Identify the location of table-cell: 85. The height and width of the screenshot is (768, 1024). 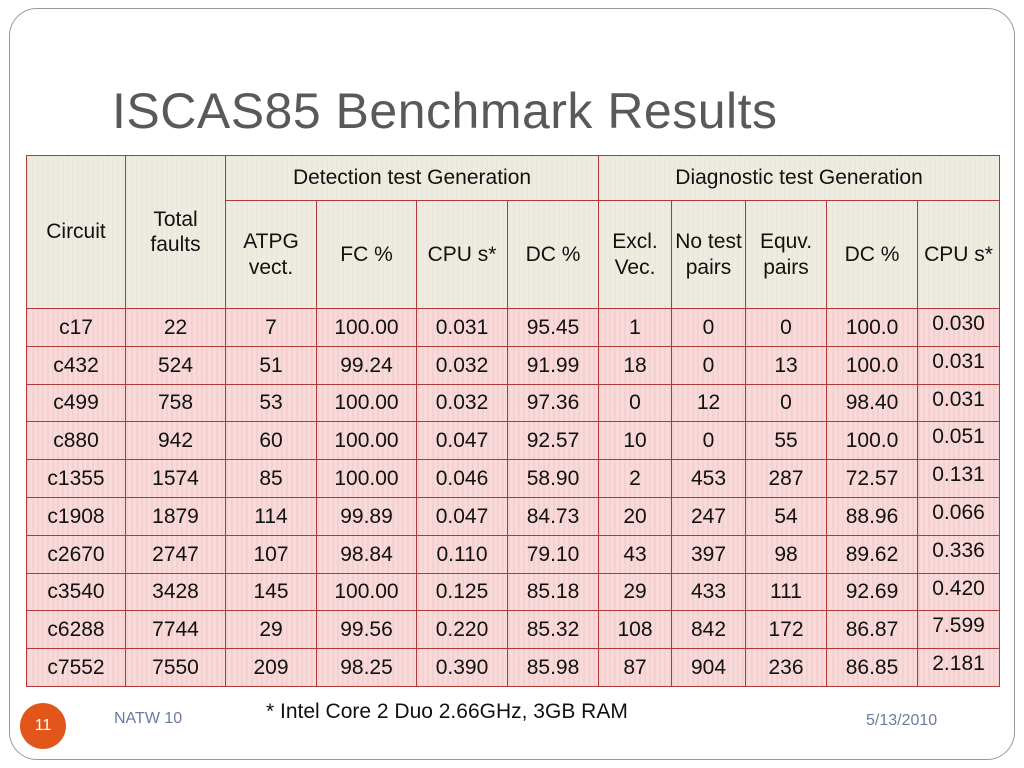
(271, 478).